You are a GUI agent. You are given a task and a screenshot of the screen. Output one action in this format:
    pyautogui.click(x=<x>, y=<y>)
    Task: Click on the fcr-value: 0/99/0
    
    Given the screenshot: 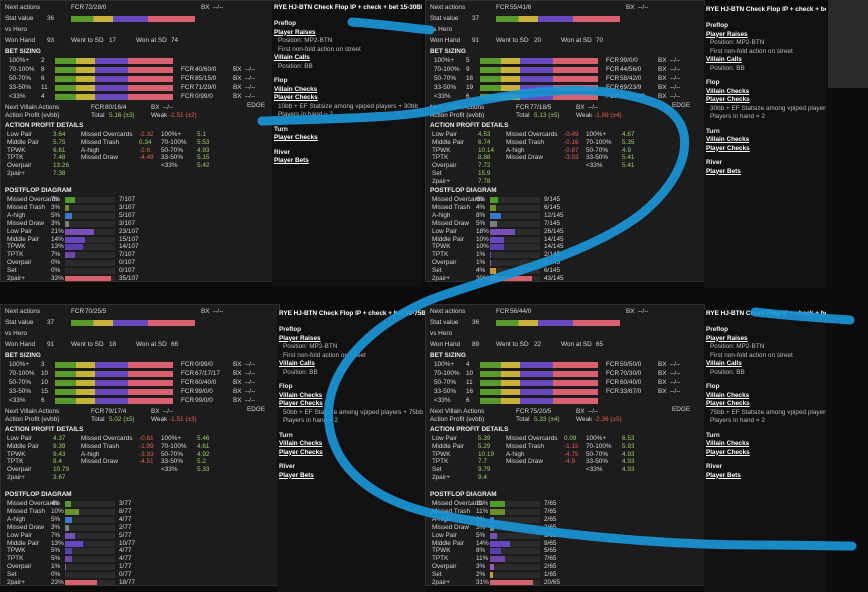 What is the action you would take?
    pyautogui.click(x=204, y=96)
    